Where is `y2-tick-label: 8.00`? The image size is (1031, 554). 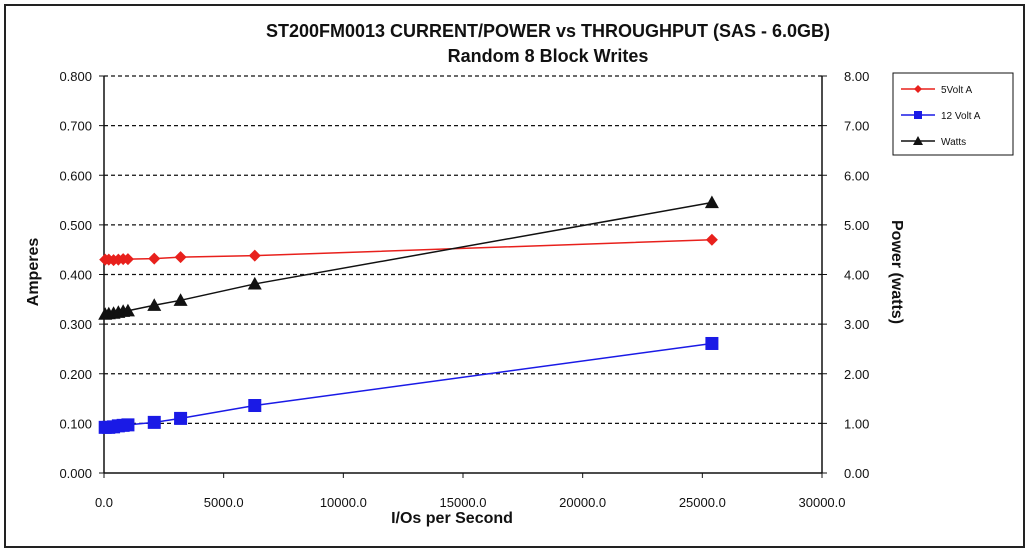 y2-tick-label: 8.00 is located at coordinates (856, 76).